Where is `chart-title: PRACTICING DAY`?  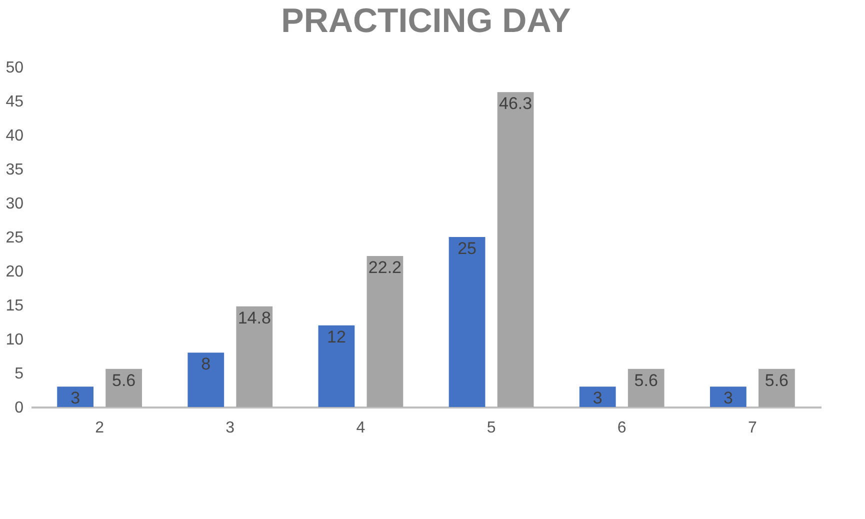 chart-title: PRACTICING DAY is located at coordinates (426, 21).